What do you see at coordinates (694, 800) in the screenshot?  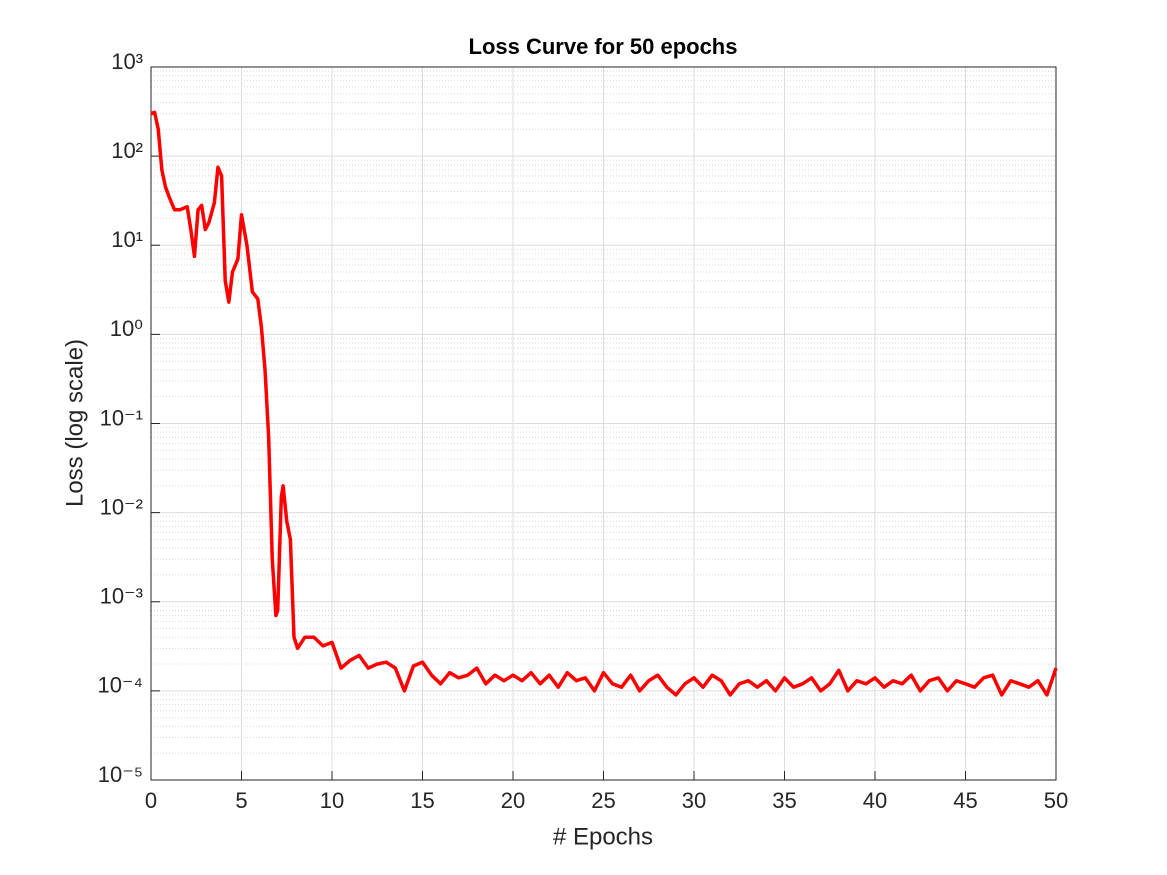 I see `x-tick-label: 30` at bounding box center [694, 800].